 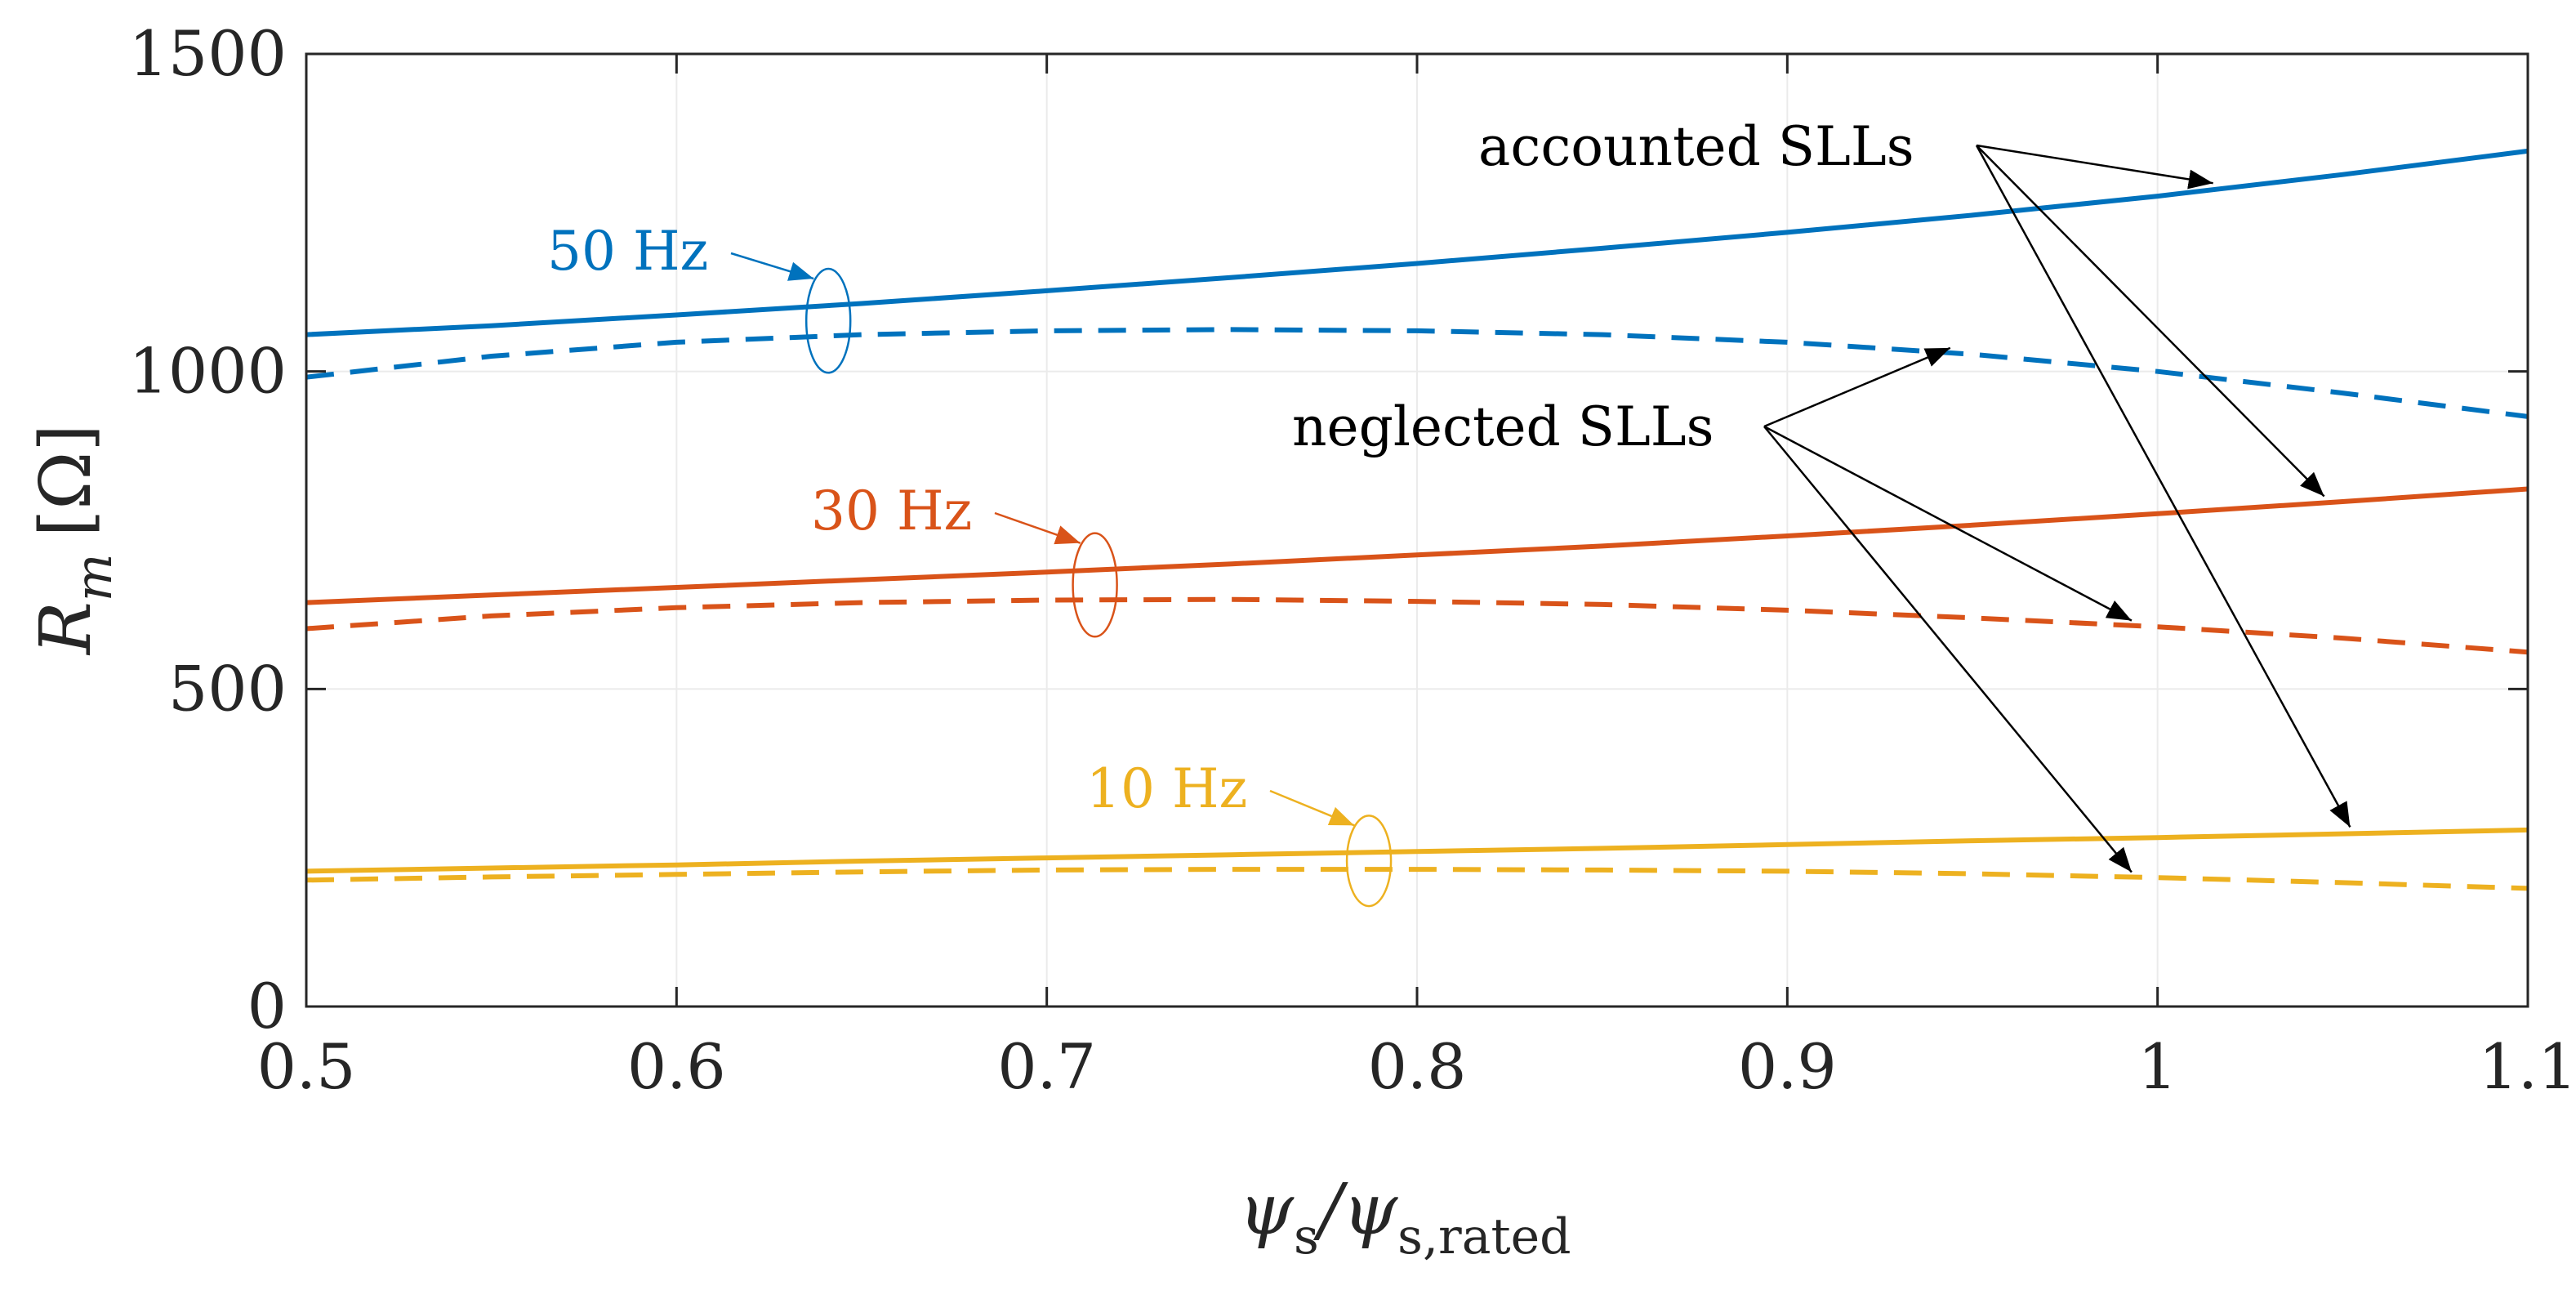 I want to click on group-ellipse-label-50hz, so click(x=828, y=320).